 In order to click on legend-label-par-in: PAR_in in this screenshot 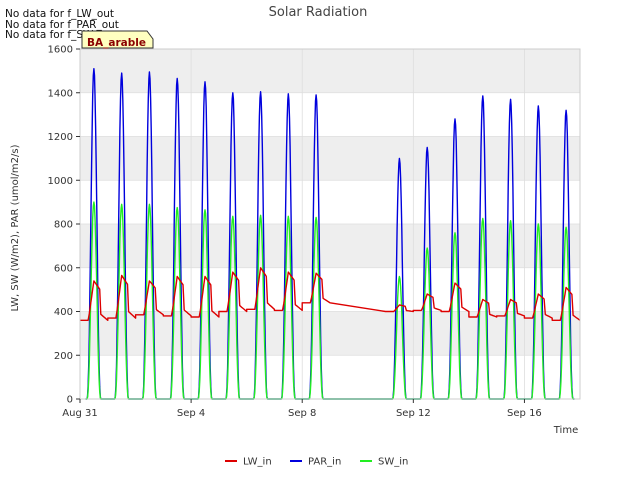, I will do `click(324, 462)`.